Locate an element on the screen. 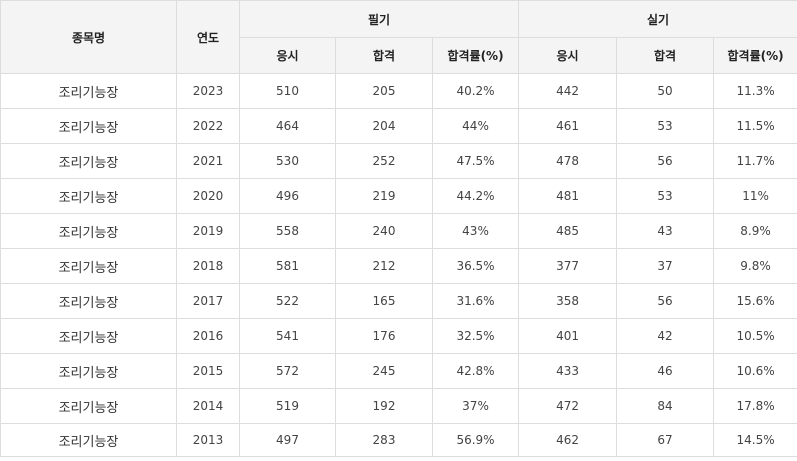  table-row: 조리기능장 2018 581 212 36.5% 377 37 9.8% is located at coordinates (398, 266).